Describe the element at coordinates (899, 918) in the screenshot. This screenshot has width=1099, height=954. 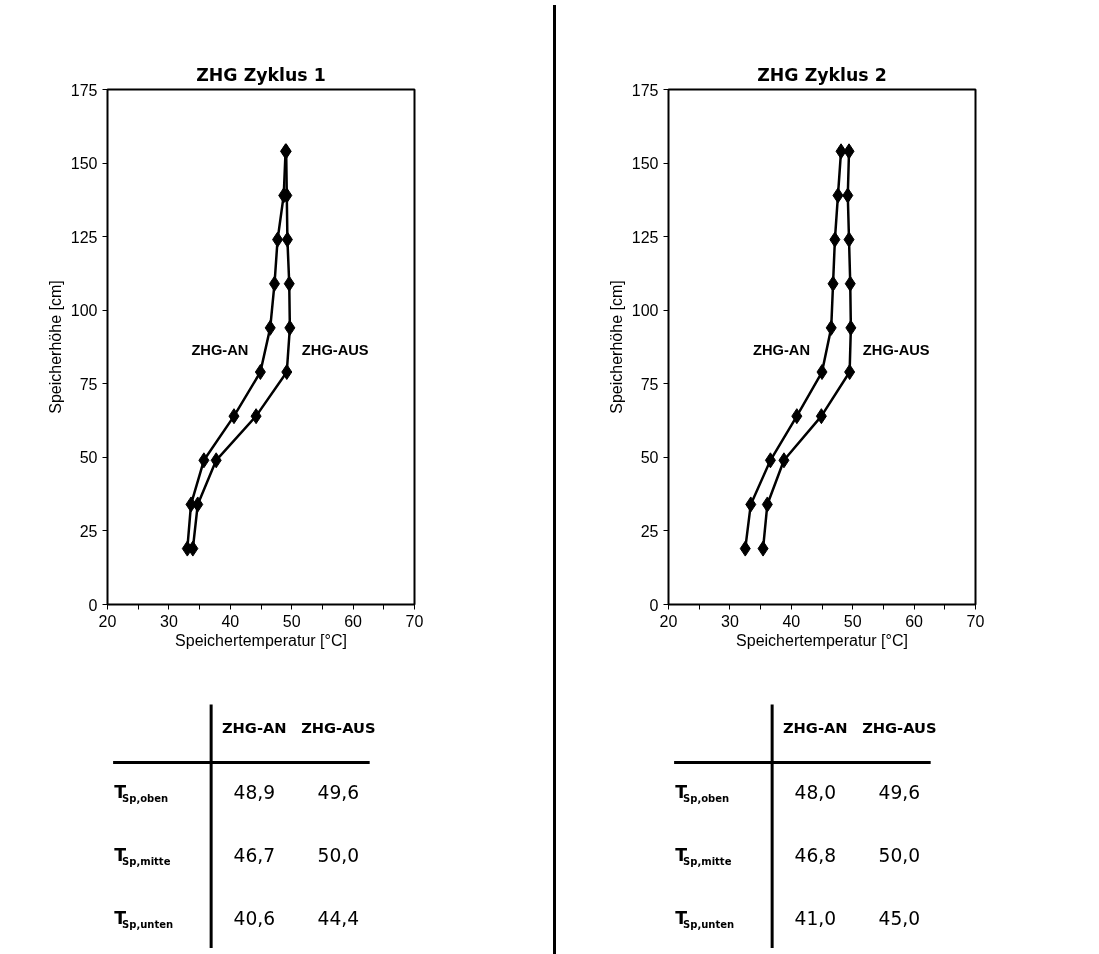
I see `text: 45,0` at that location.